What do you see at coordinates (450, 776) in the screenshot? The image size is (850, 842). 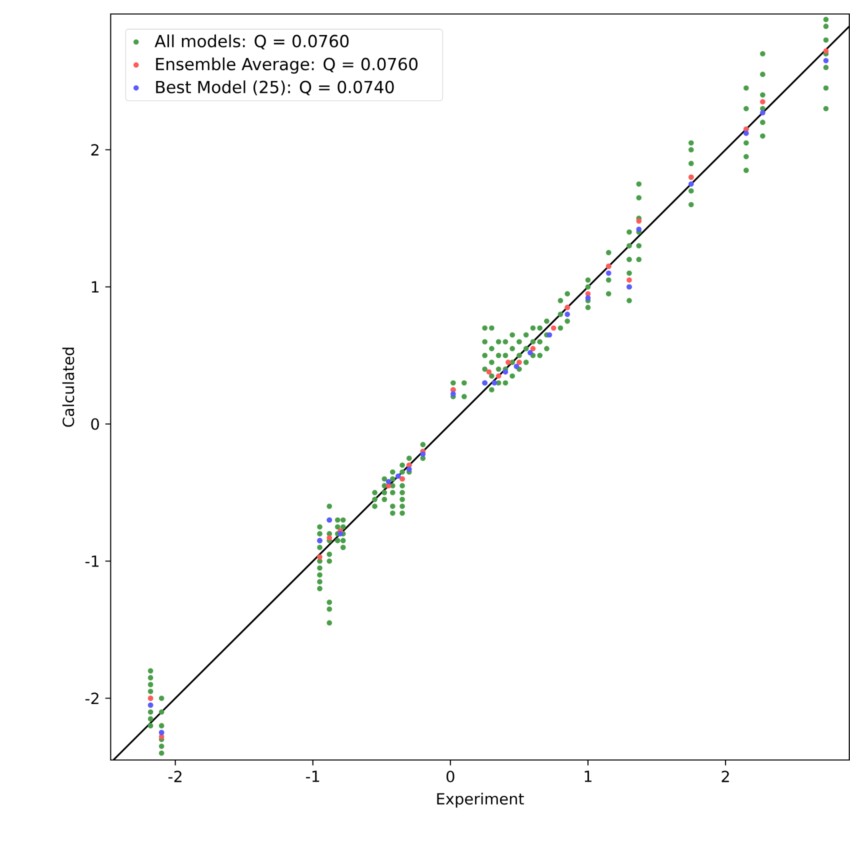 I see `x-tick-label: 0` at bounding box center [450, 776].